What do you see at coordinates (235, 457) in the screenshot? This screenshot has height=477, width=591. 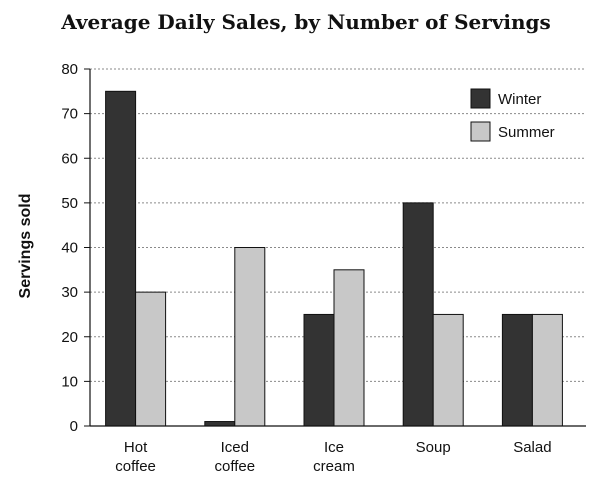 I see `x-tick-label: Iced coffee` at bounding box center [235, 457].